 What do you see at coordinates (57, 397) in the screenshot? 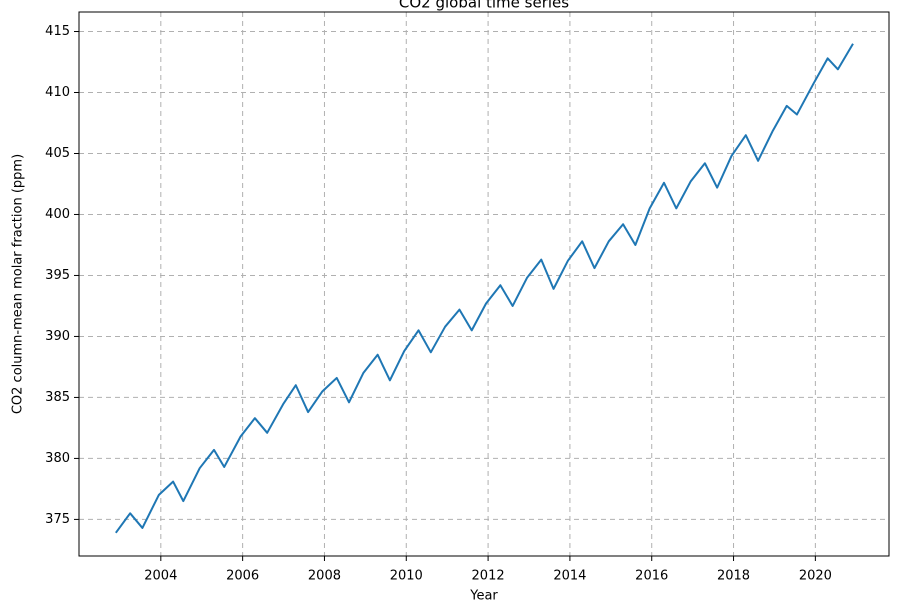
I see `y-tick-label: 385` at bounding box center [57, 397].